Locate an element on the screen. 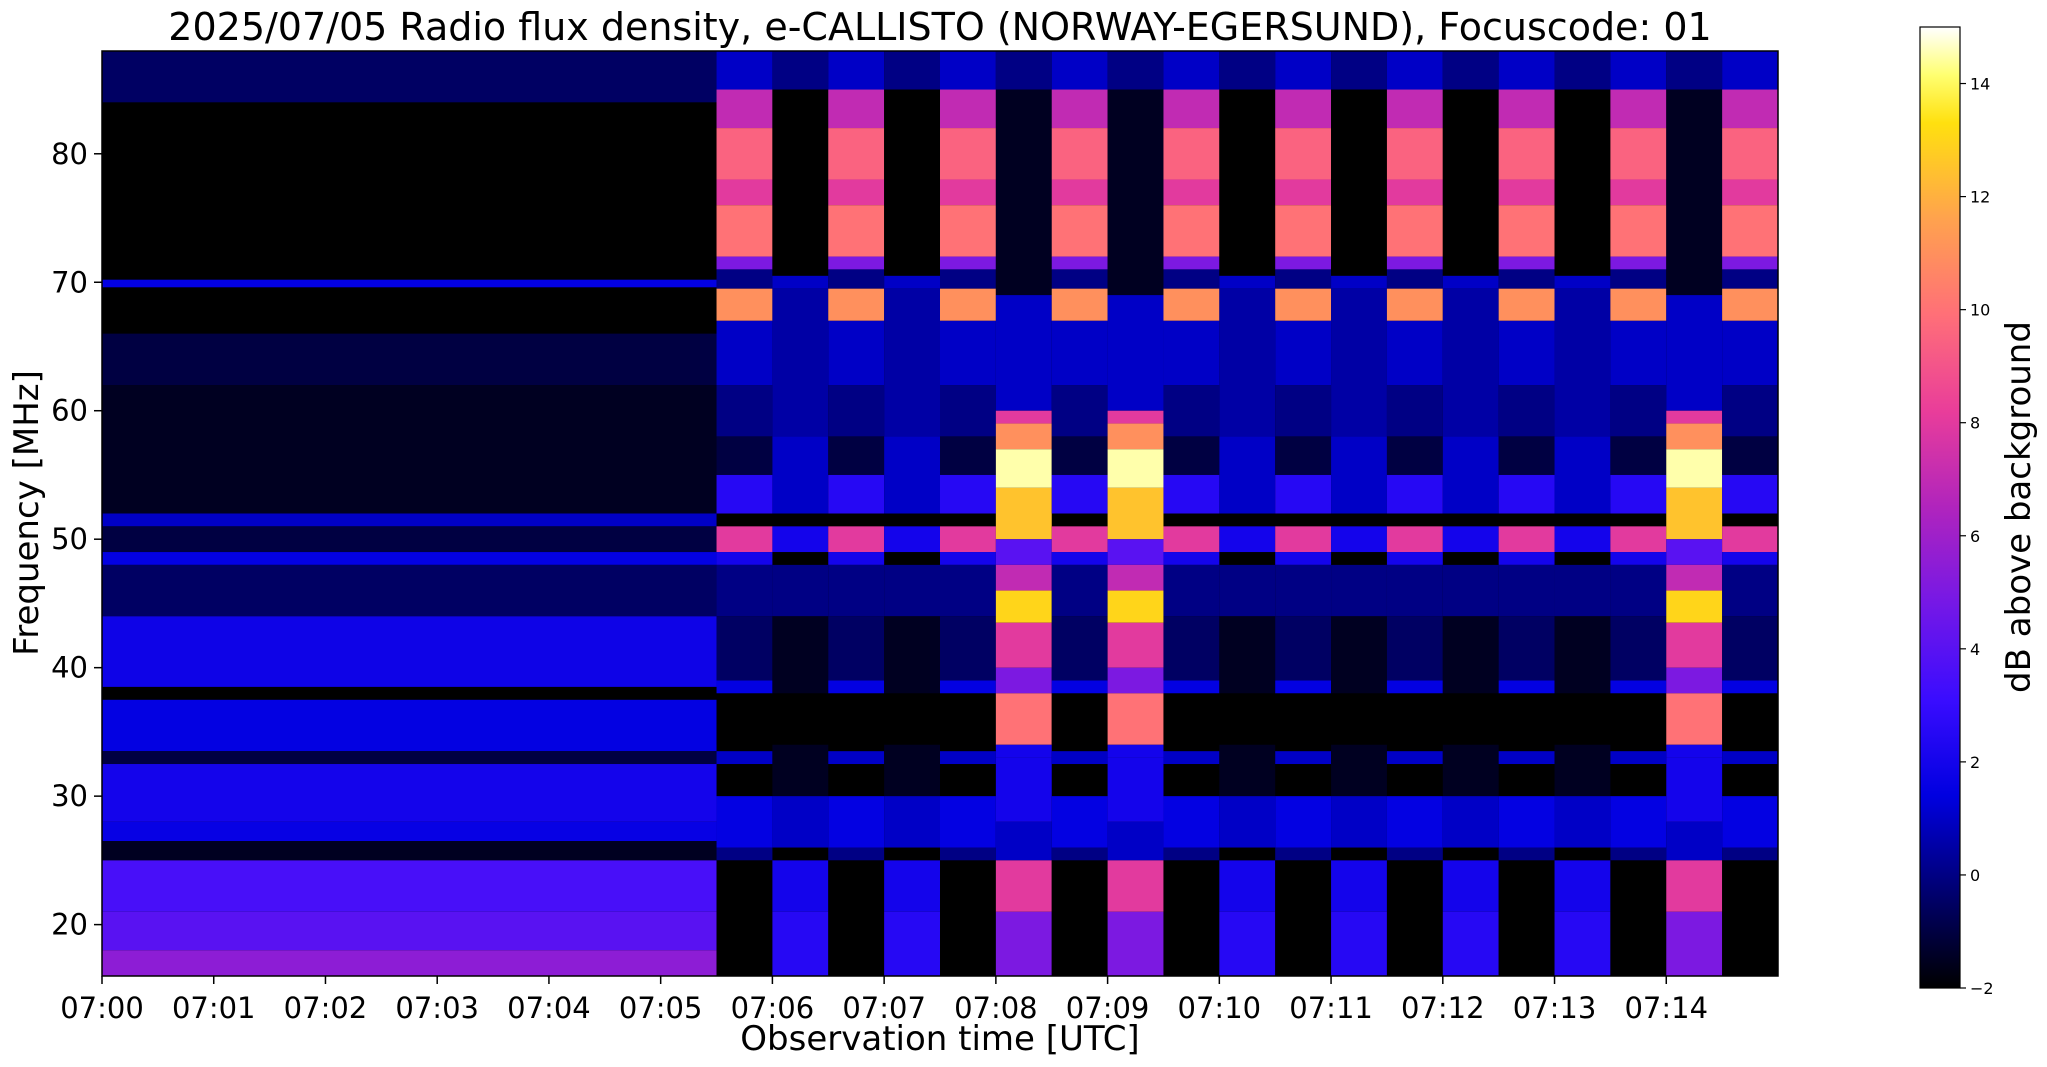  x-tick-label: 07:10 is located at coordinates (1220, 1008).